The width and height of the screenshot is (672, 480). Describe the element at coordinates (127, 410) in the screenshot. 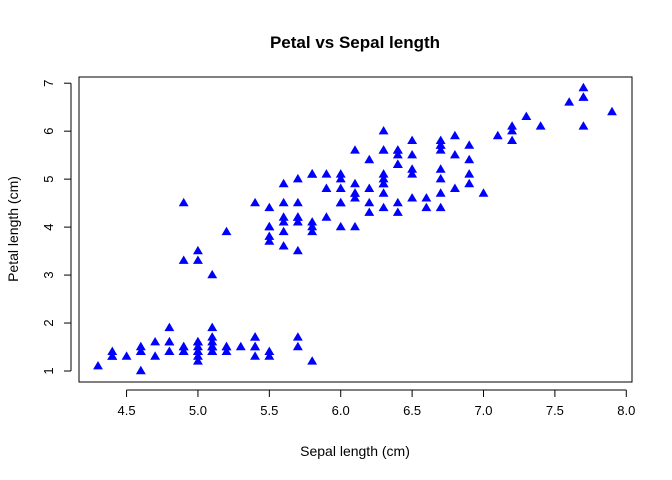

I see `x-tick-label: 4.5` at that location.